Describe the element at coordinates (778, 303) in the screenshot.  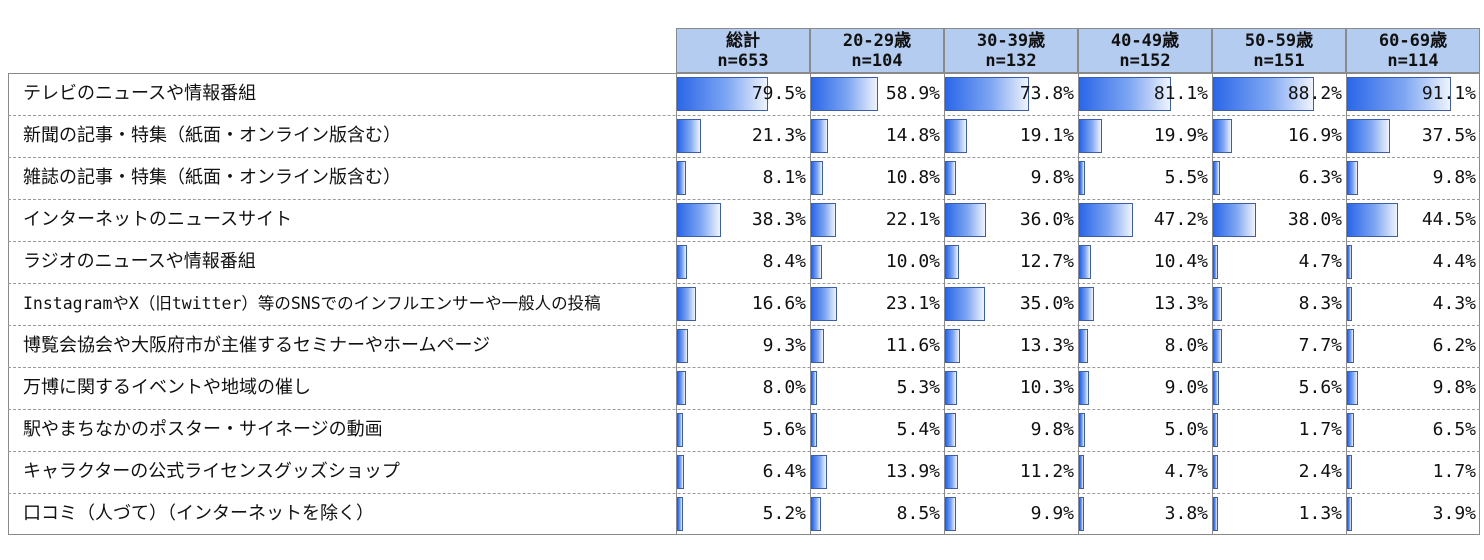
I see `data-label: 16.6%` at that location.